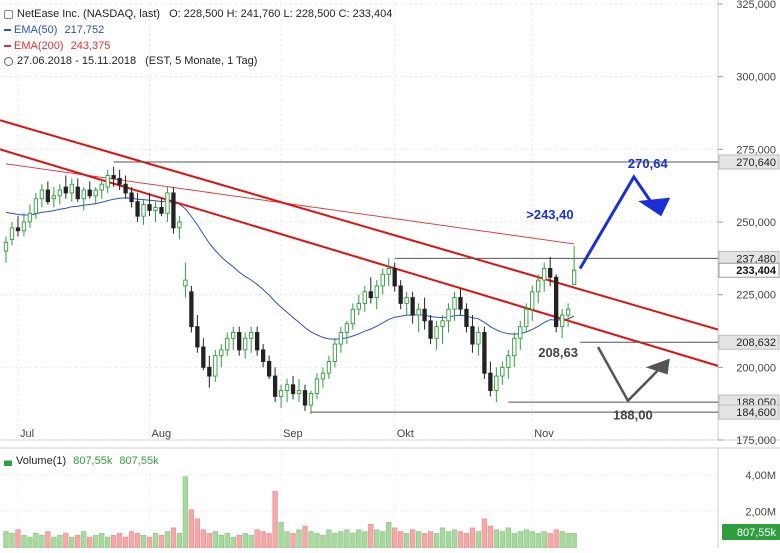  What do you see at coordinates (617, 222) in the screenshot?
I see `bullish-arrow` at bounding box center [617, 222].